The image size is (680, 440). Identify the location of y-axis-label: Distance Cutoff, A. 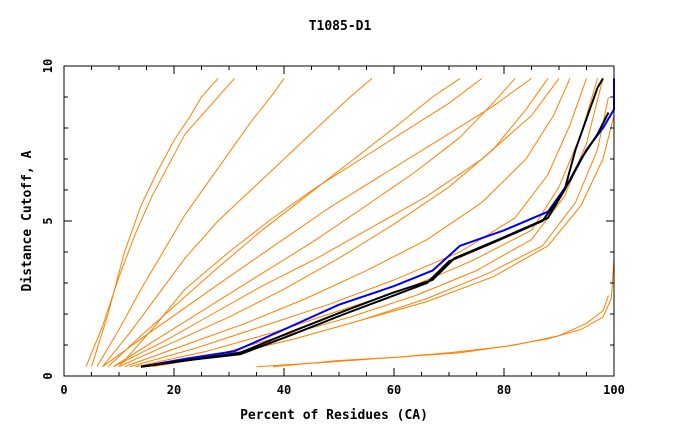
(27, 220).